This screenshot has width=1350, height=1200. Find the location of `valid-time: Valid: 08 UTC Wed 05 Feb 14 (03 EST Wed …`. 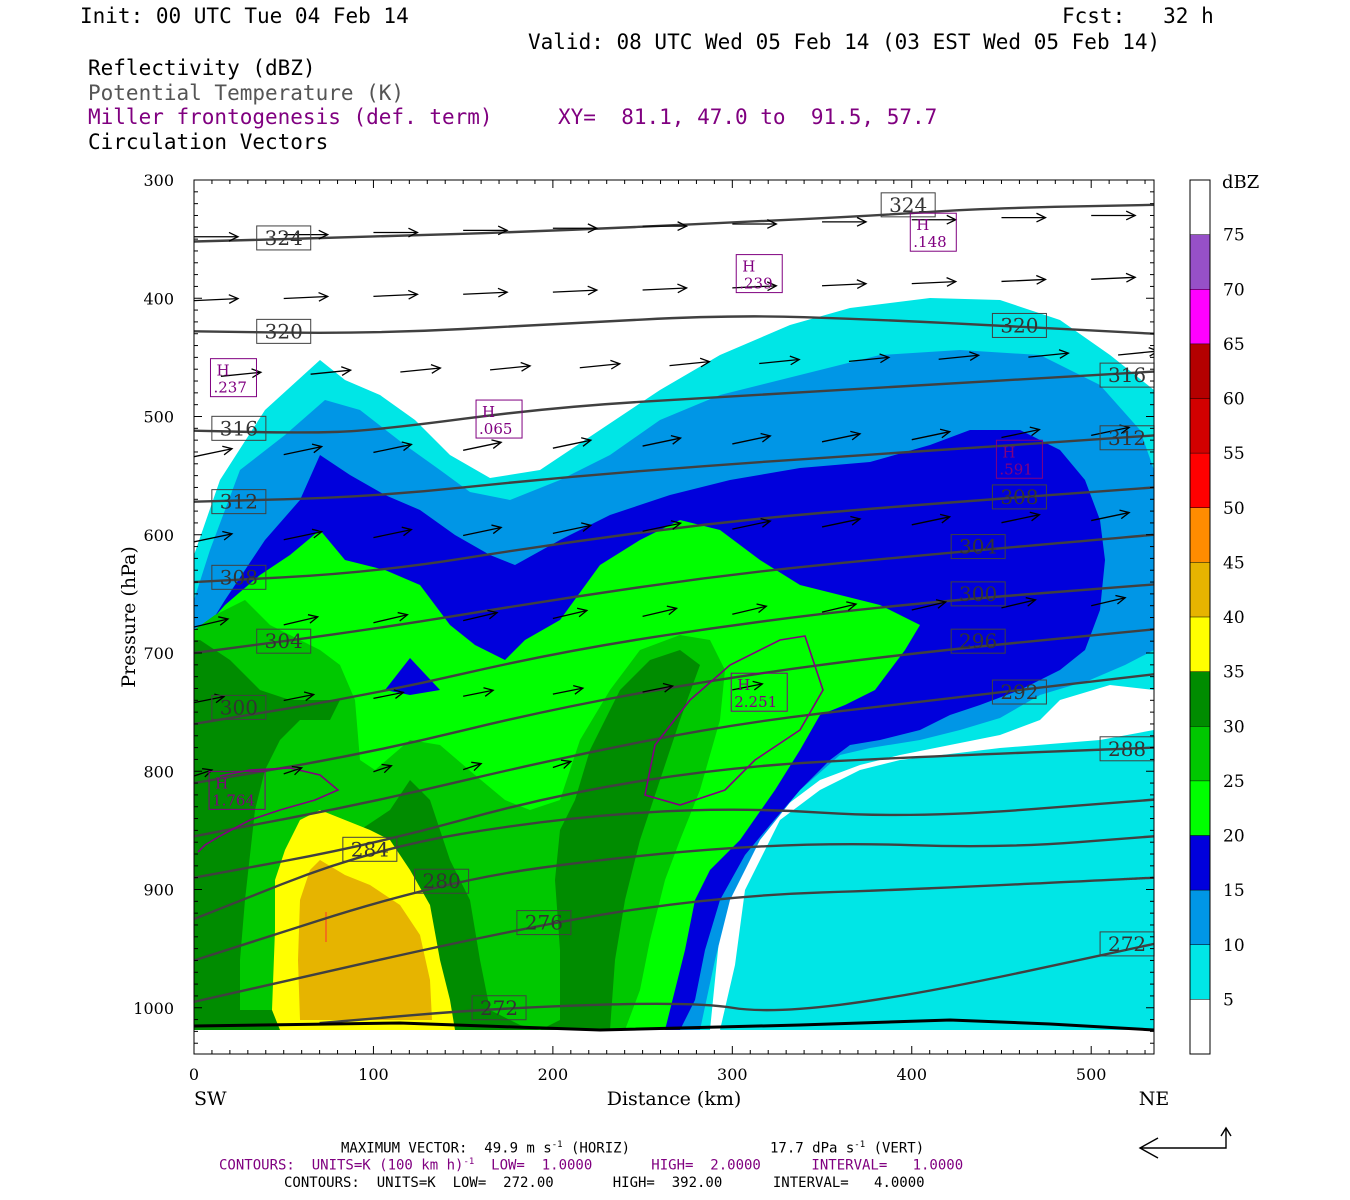

valid-time: Valid: 08 UTC Wed 05 Feb 14 (03 EST Wed … is located at coordinates (844, 42).